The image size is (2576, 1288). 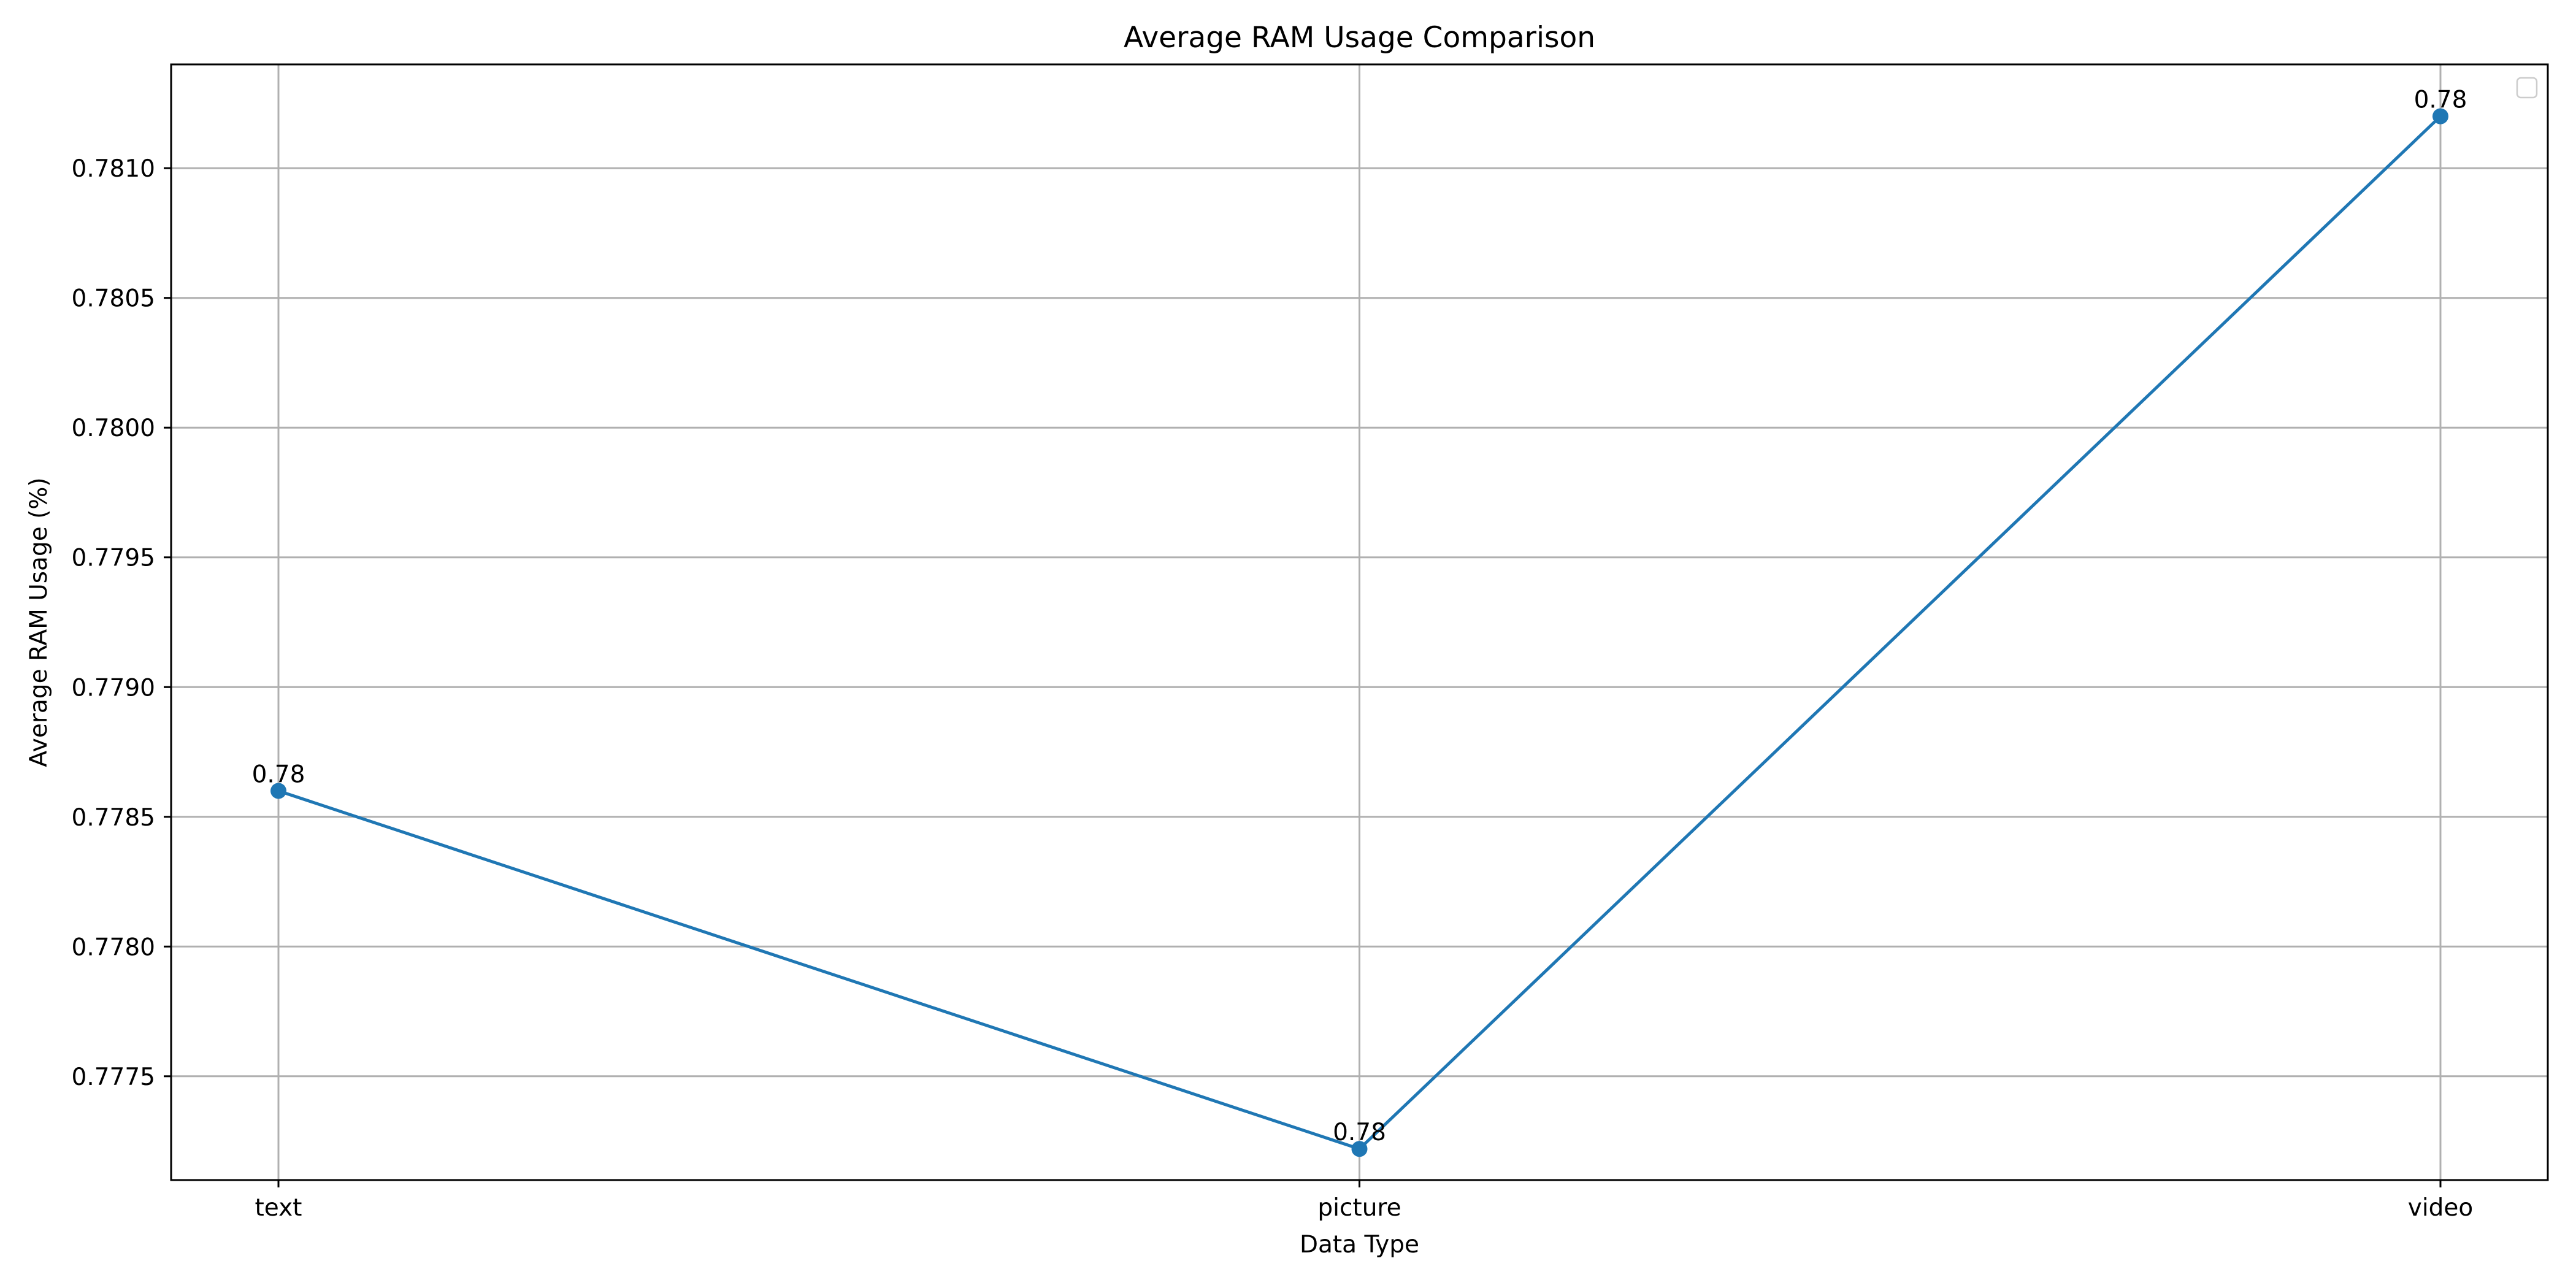 What do you see at coordinates (2441, 1208) in the screenshot?
I see `x-tick-label-video: video` at bounding box center [2441, 1208].